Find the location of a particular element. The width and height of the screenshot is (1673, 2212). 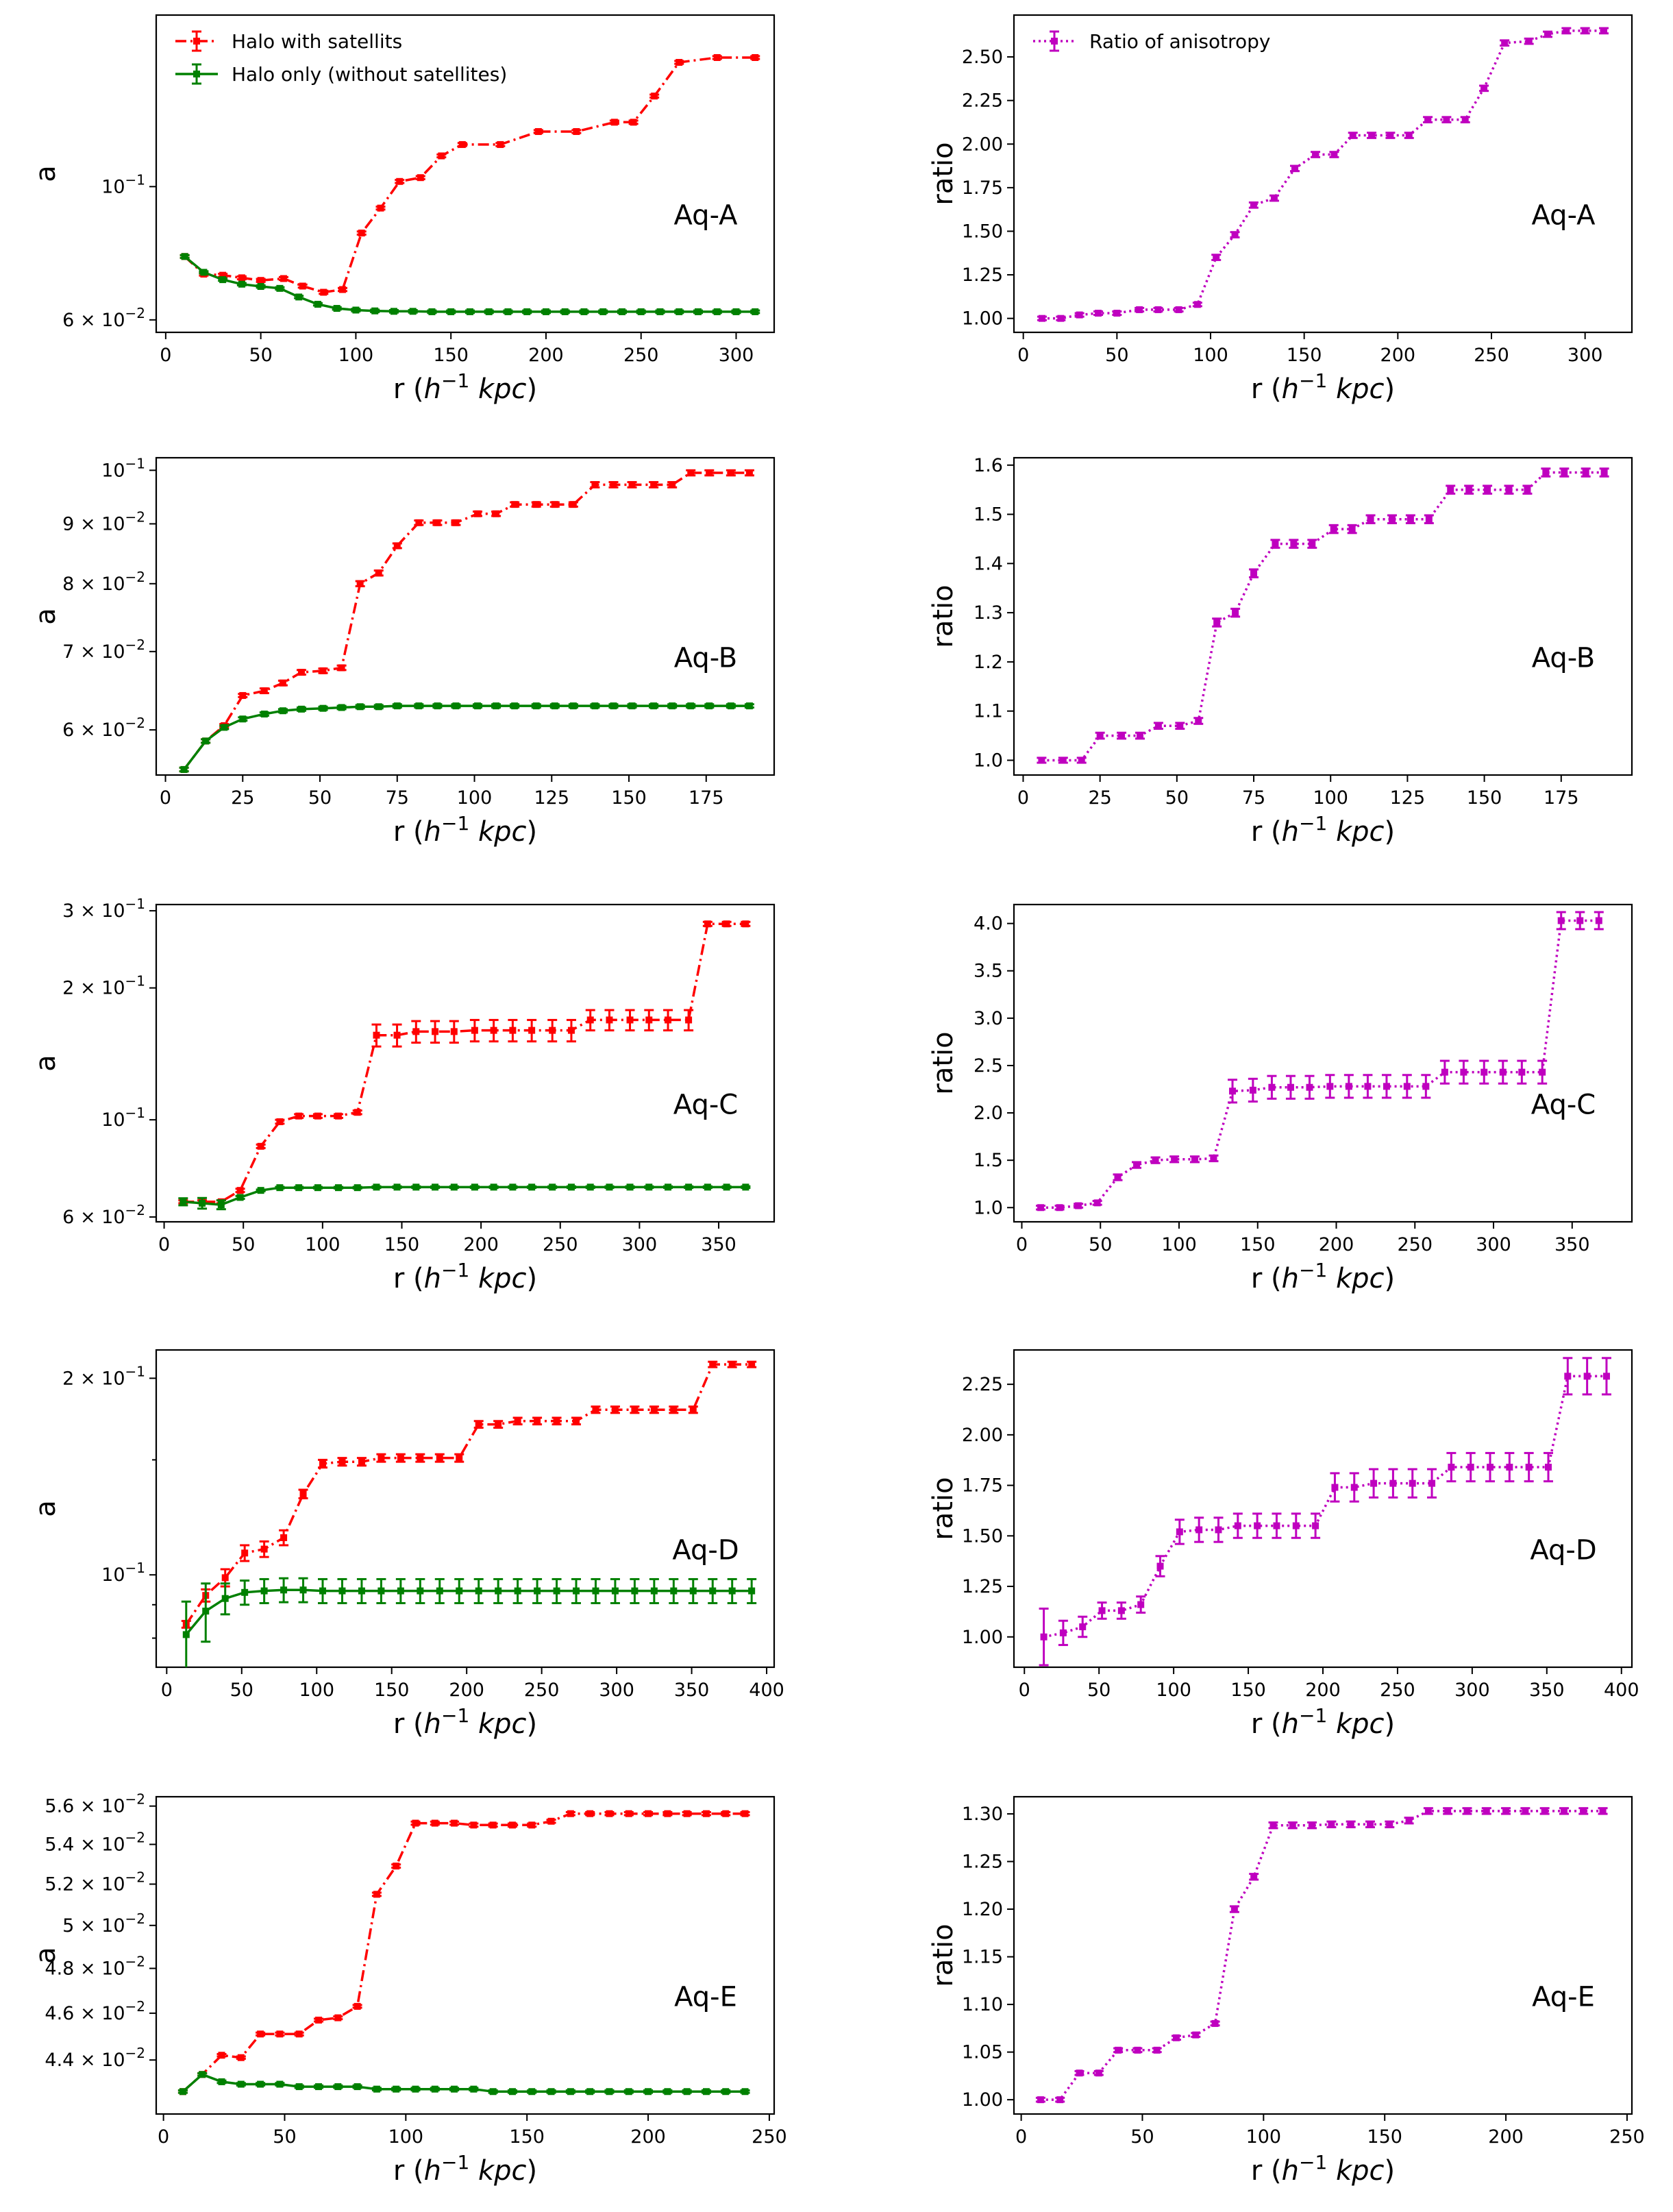

y-tick-label: 1.5 is located at coordinates (988, 1161).